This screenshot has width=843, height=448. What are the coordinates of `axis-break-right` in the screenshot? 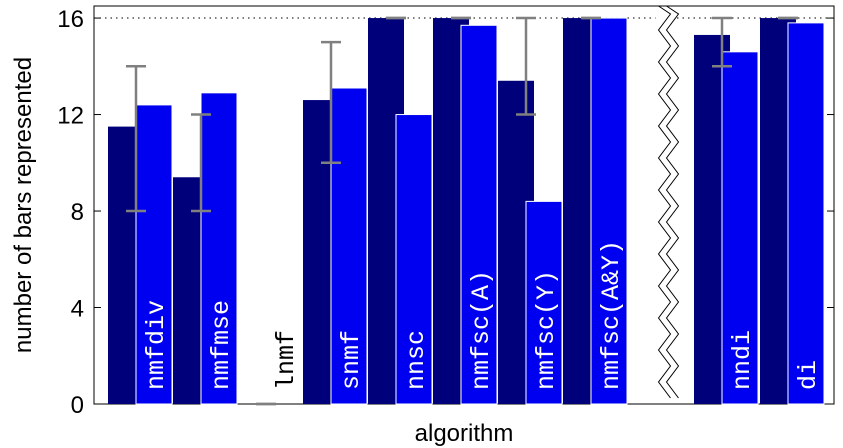 It's located at (672, 202).